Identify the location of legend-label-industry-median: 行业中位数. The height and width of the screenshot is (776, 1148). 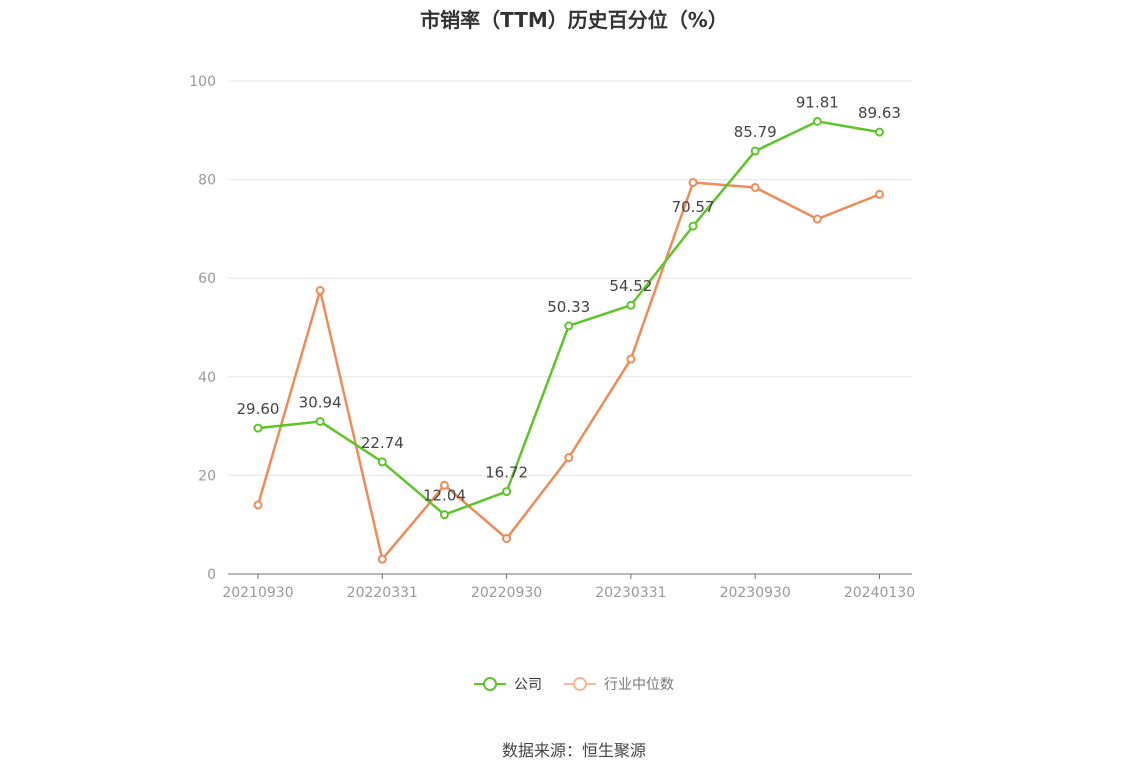
(639, 685).